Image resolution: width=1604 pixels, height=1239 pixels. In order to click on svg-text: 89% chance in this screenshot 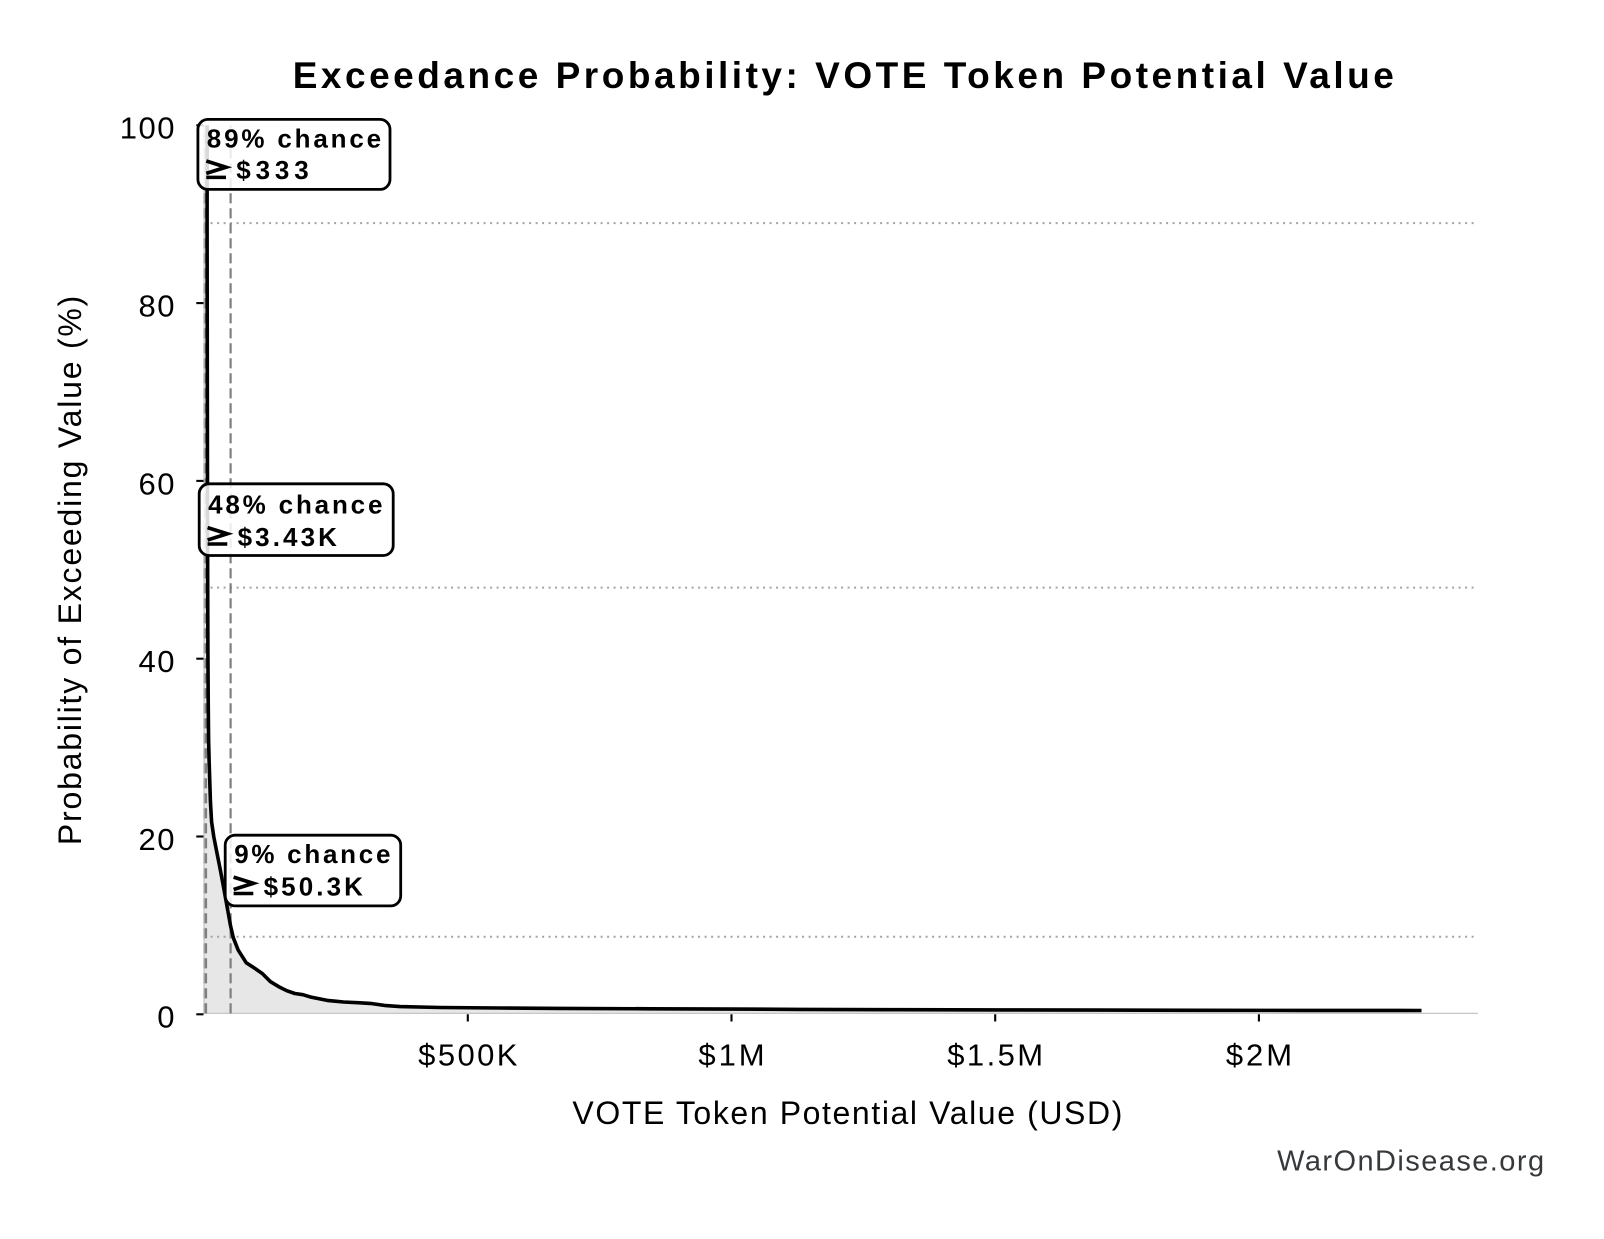, I will do `click(295, 138)`.